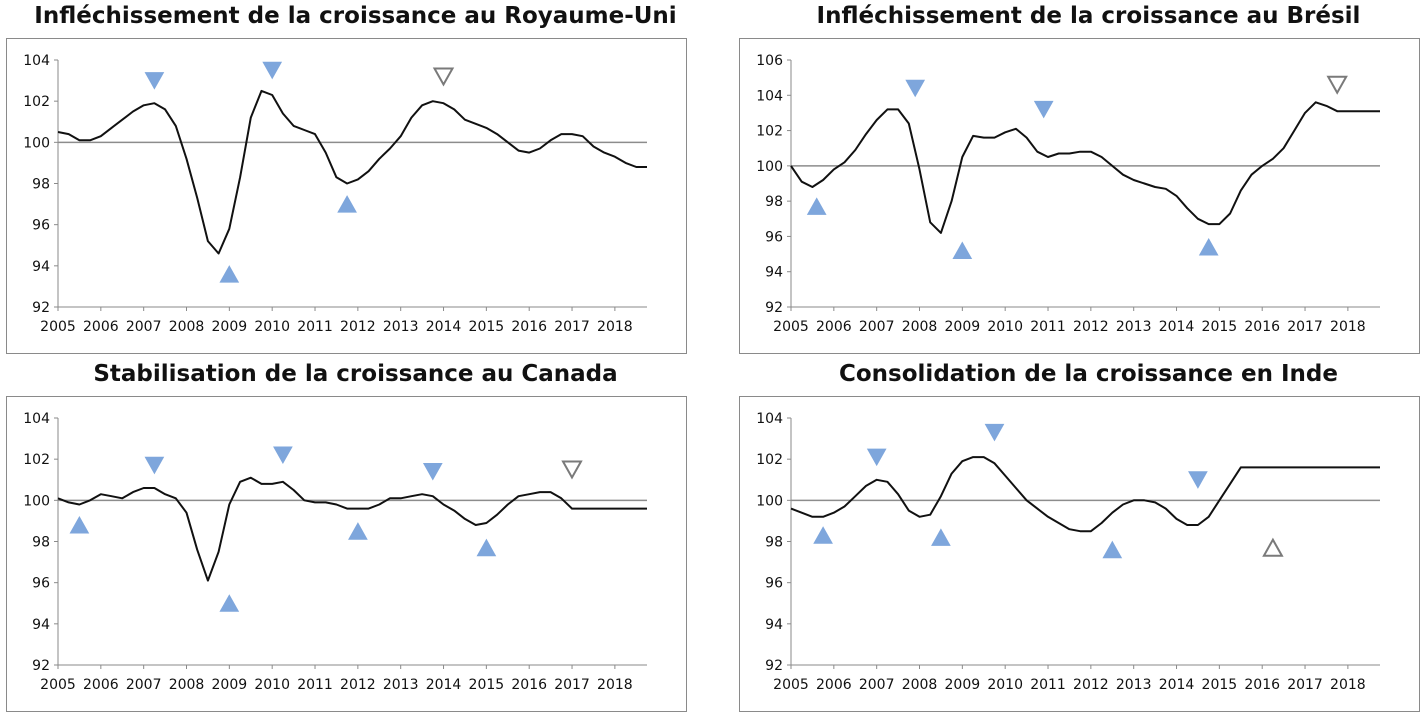  Describe the element at coordinates (769, 61) in the screenshot. I see `y-tick-label: 106` at that location.